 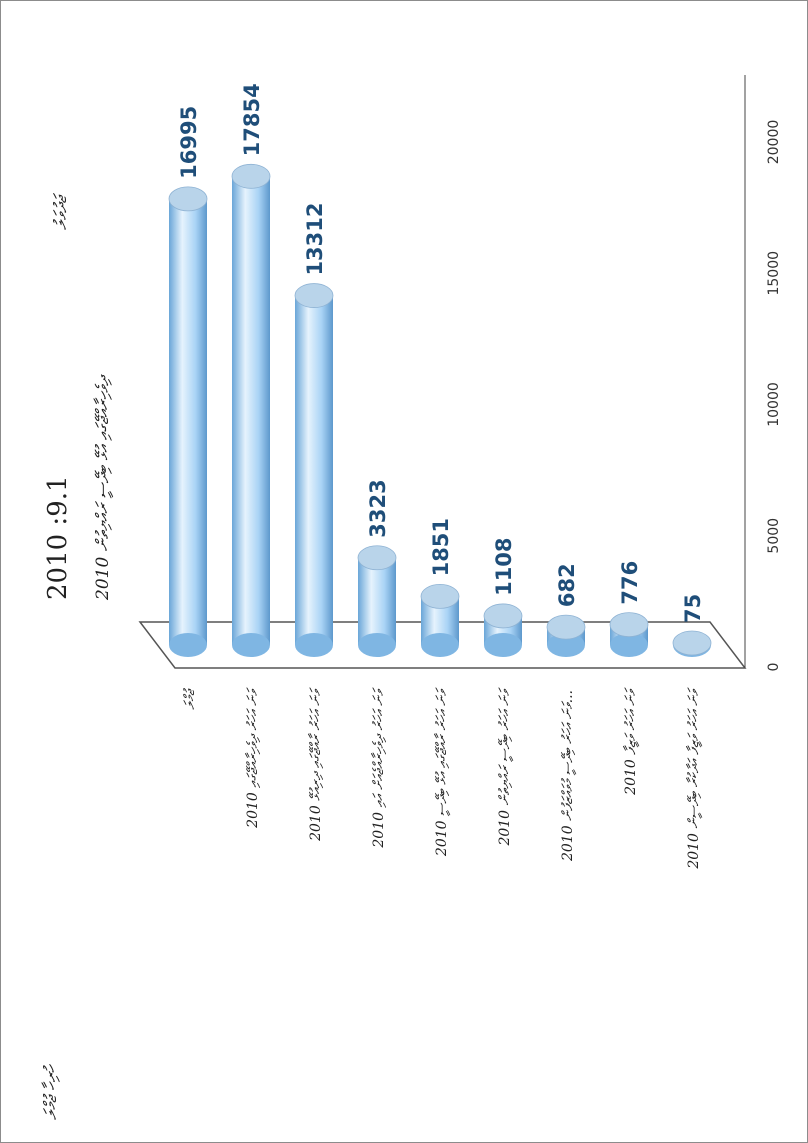 What do you see at coordinates (315, 764) in the screenshot?
I see `category-label: 2010 ވަނަ އަހަރު ރާއްޖޭގައި ދިރިއުޅޭ` at bounding box center [315, 764].